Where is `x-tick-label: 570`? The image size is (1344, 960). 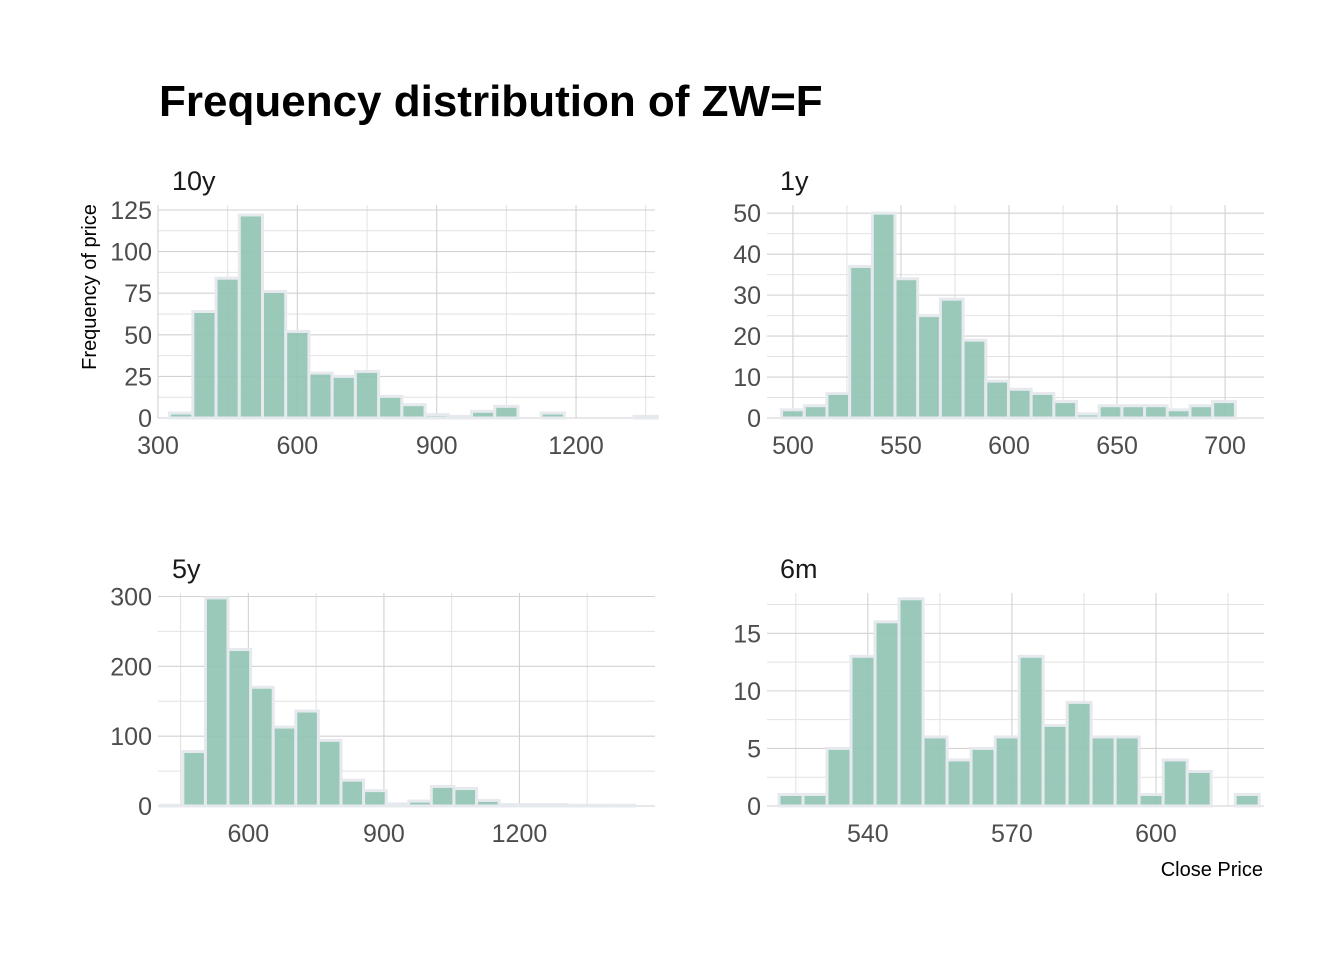 x-tick-label: 570 is located at coordinates (1012, 834).